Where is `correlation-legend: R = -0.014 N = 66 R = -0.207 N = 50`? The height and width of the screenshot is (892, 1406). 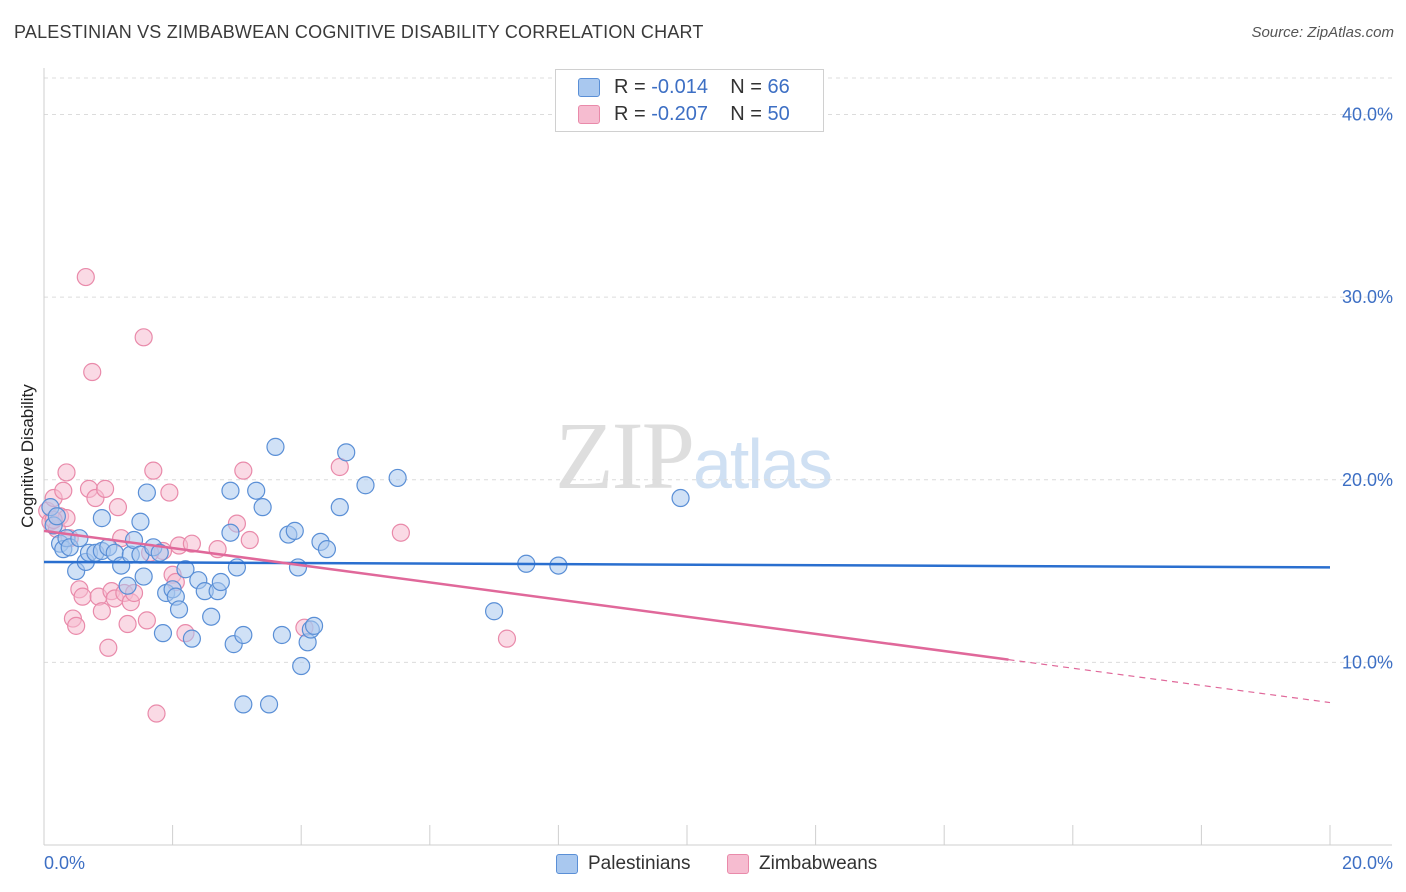
correlation-legend: R = -0.014 N = 66 R = -0.207 N = 50 is located at coordinates (689, 100).